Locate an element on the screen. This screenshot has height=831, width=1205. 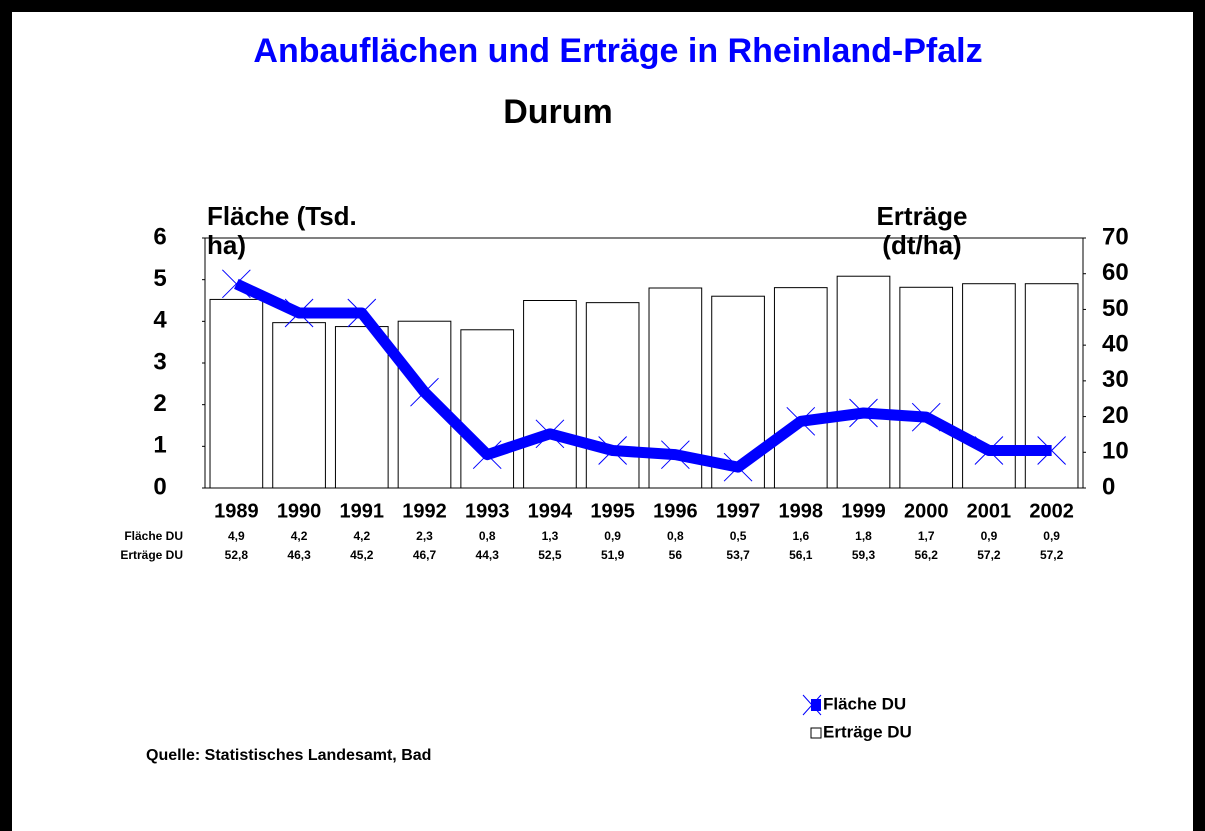
table-value: 45,2 is located at coordinates (362, 555).